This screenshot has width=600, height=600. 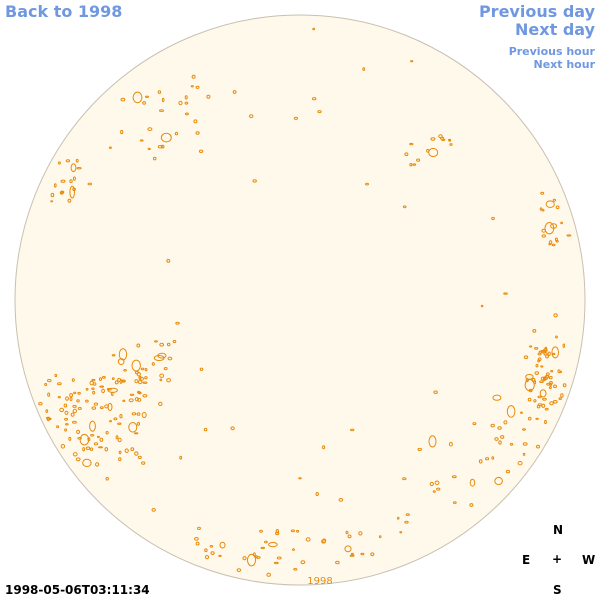 I want to click on disk-year-label: 1998, so click(x=319, y=581).